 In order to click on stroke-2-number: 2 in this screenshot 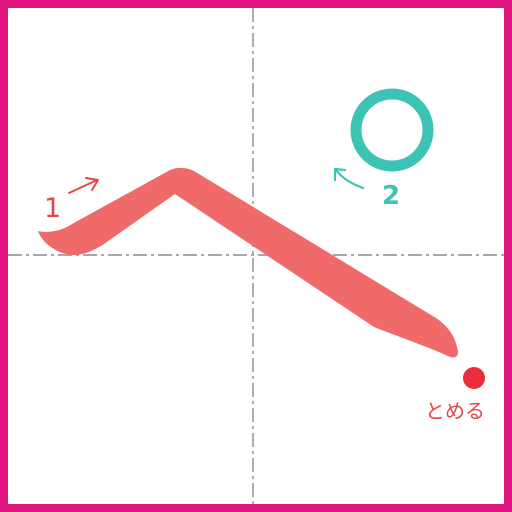, I will do `click(391, 196)`.